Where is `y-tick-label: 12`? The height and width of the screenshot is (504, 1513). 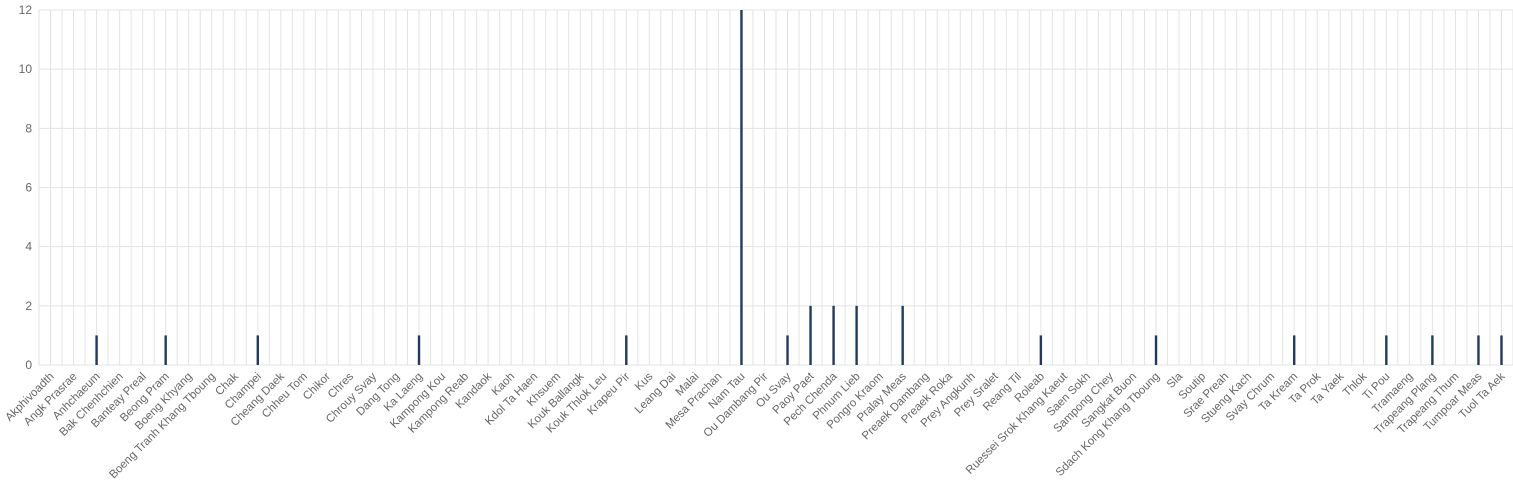
y-tick-label: 12 is located at coordinates (26, 10).